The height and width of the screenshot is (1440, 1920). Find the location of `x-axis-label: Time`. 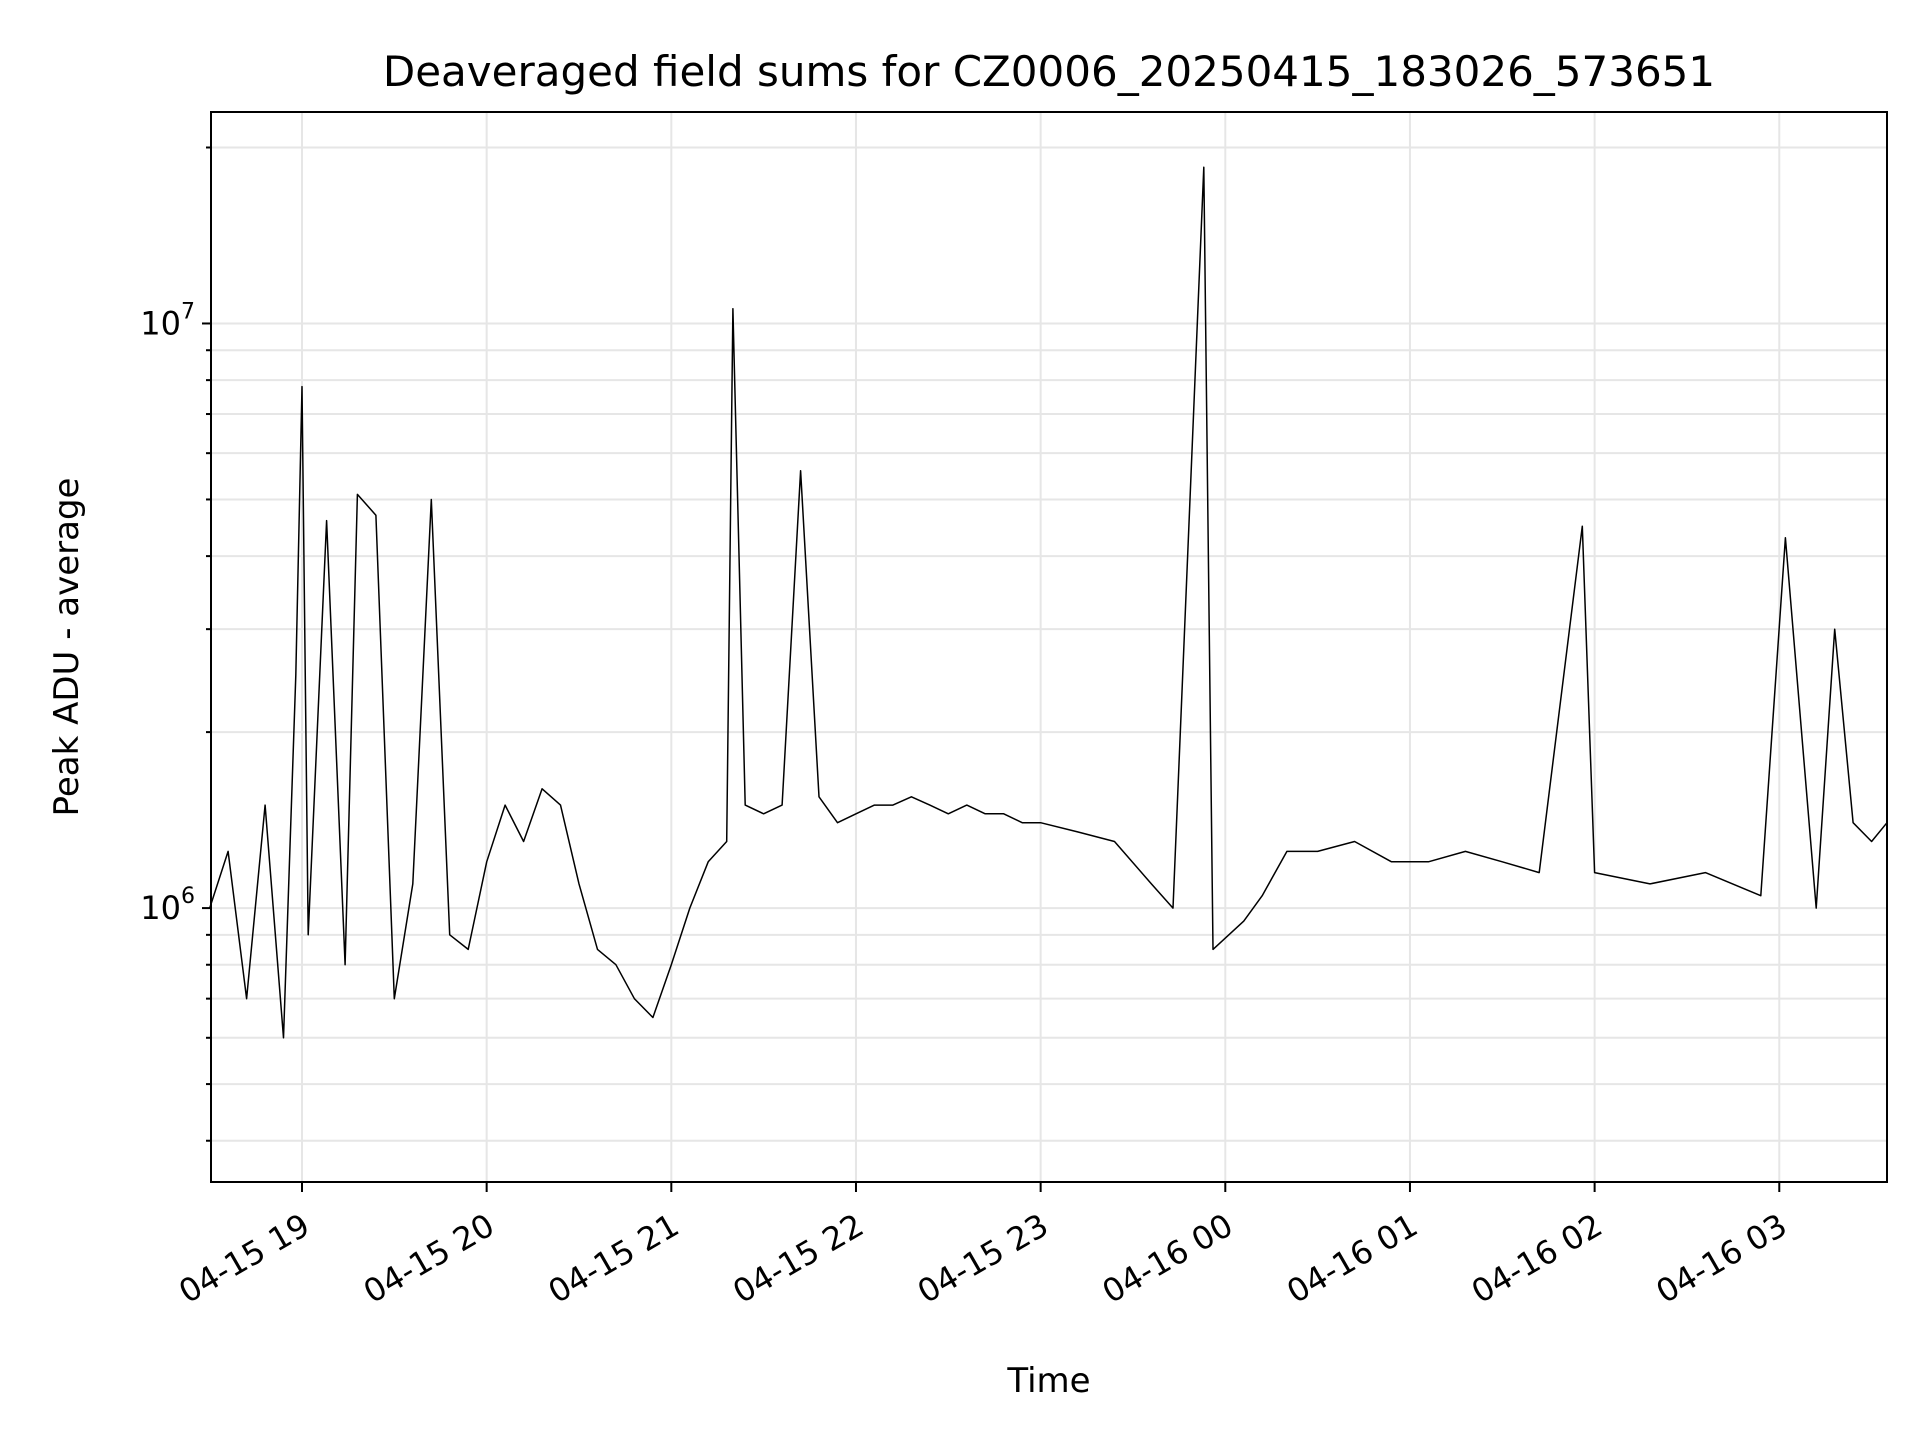

x-axis-label: Time is located at coordinates (1048, 1381).